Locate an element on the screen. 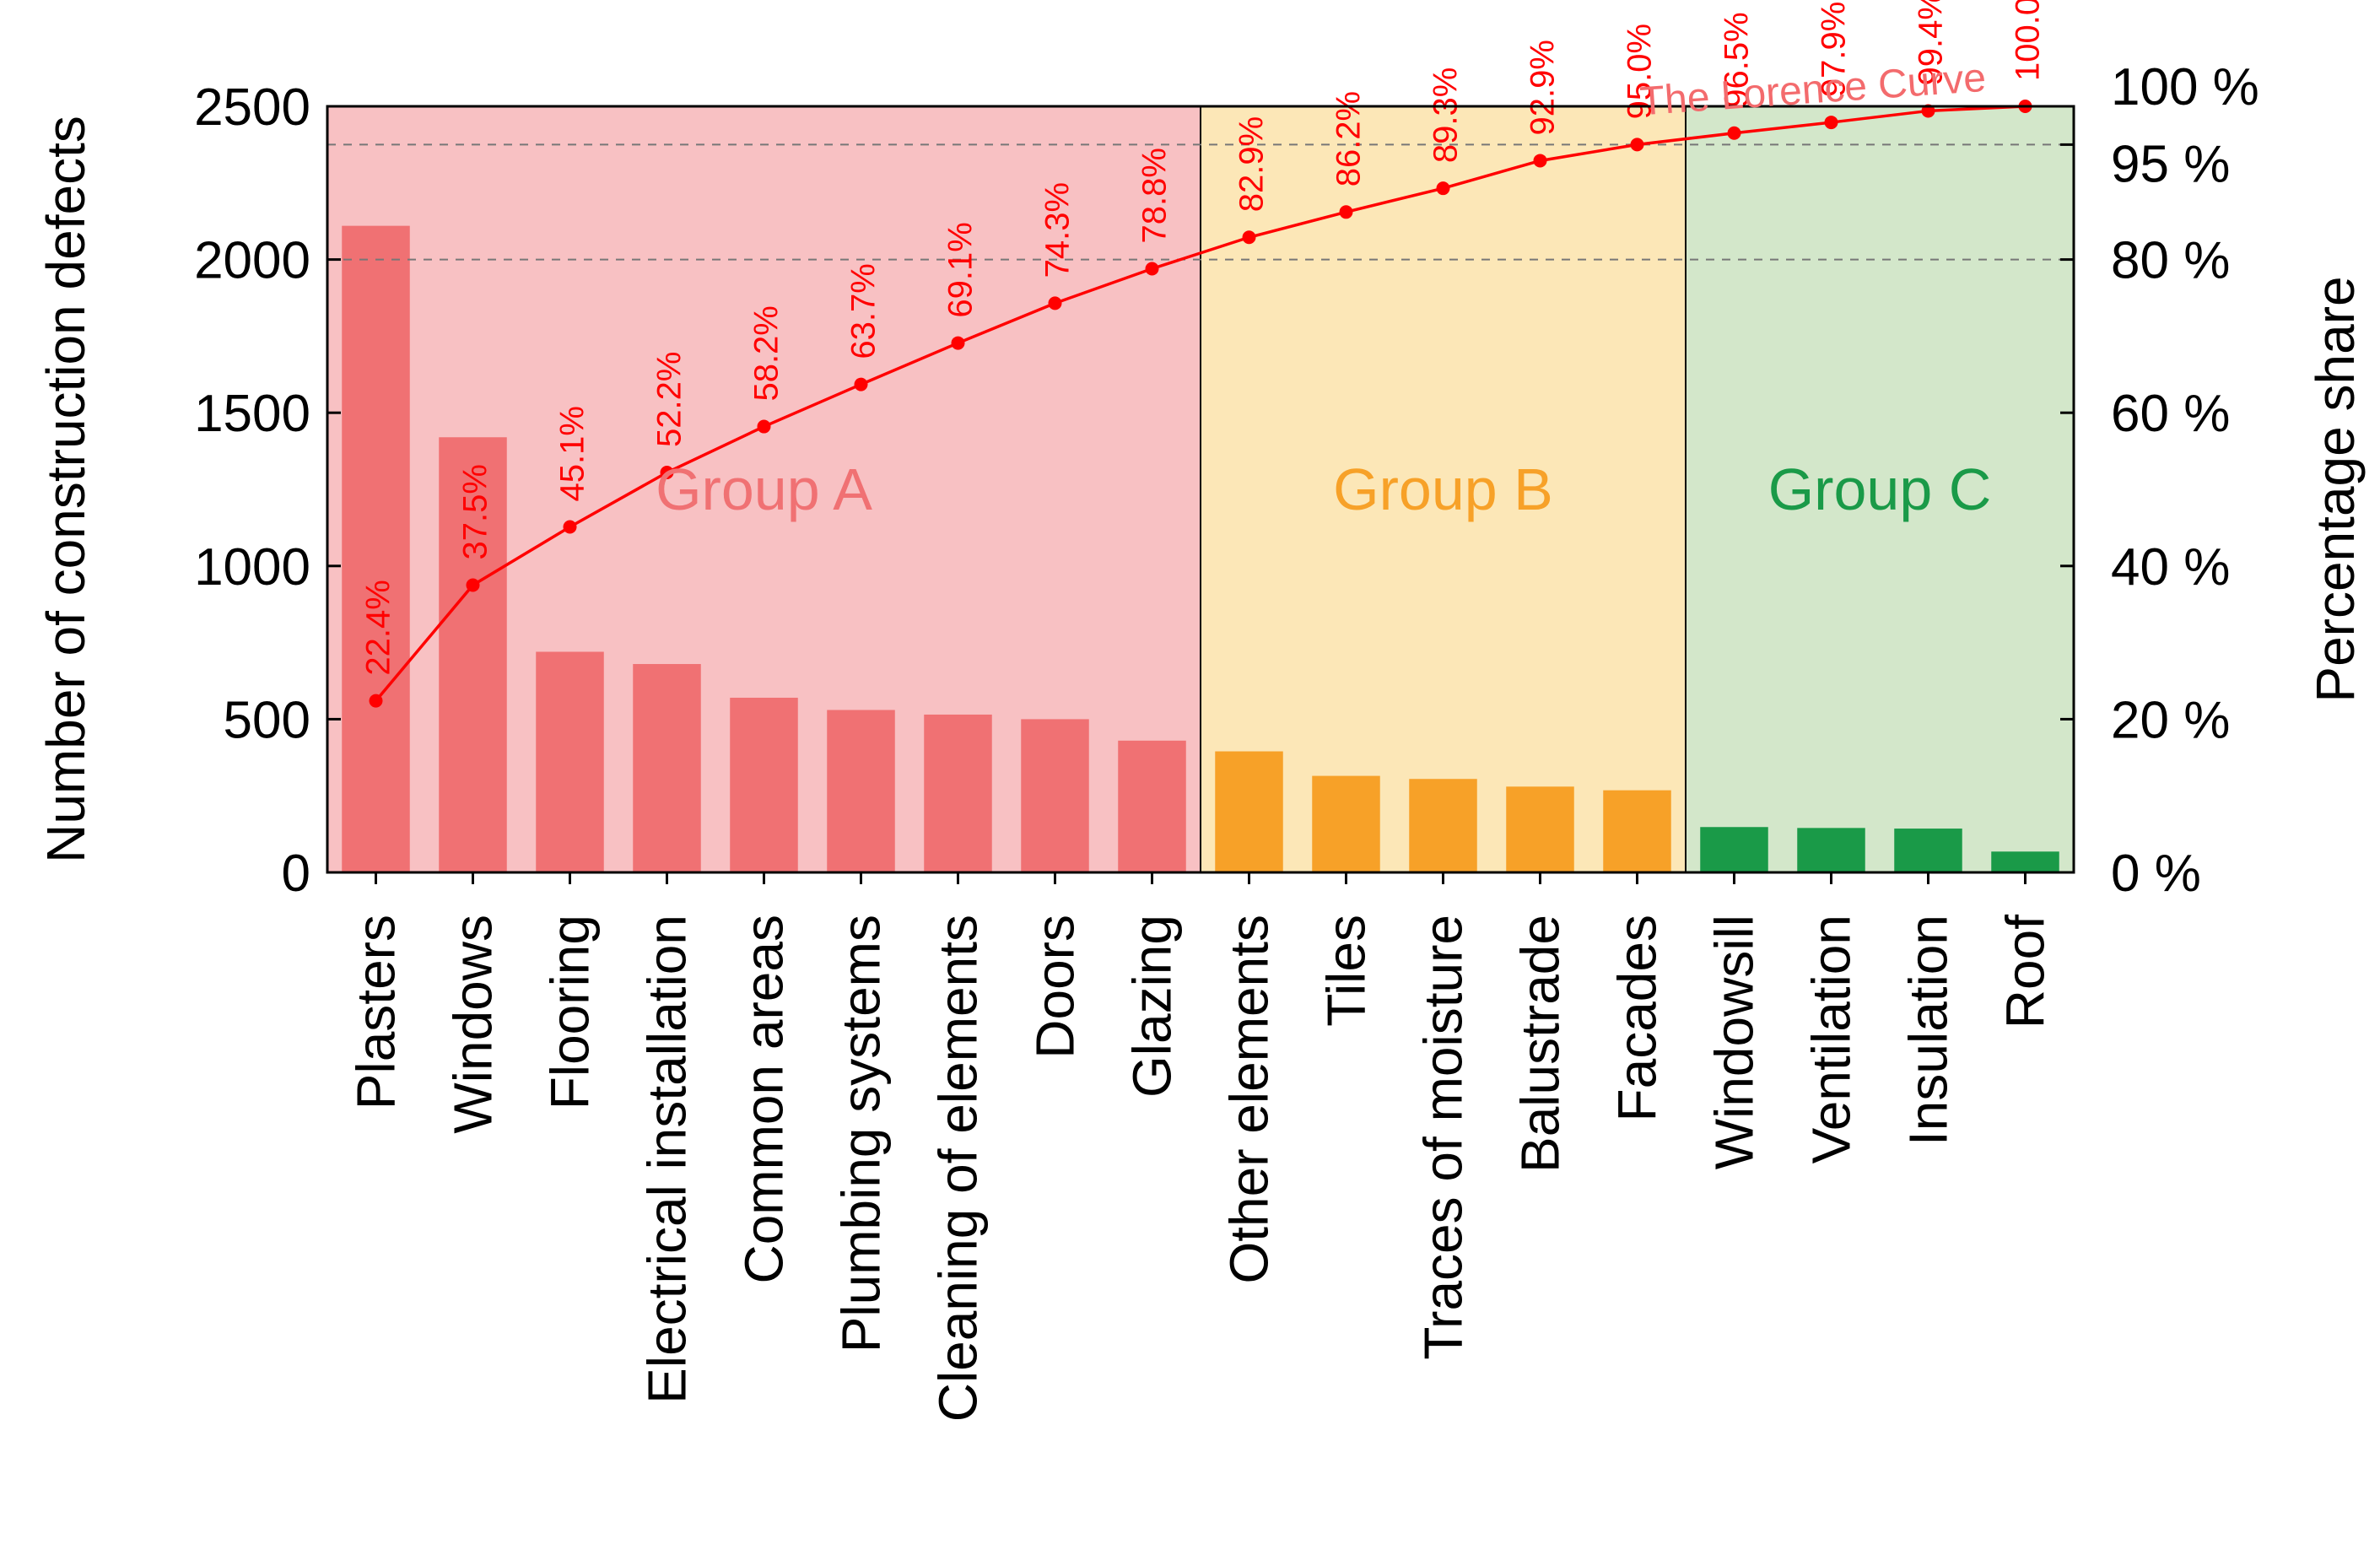  y2-tick-label-0: 0 % is located at coordinates (2156, 874).